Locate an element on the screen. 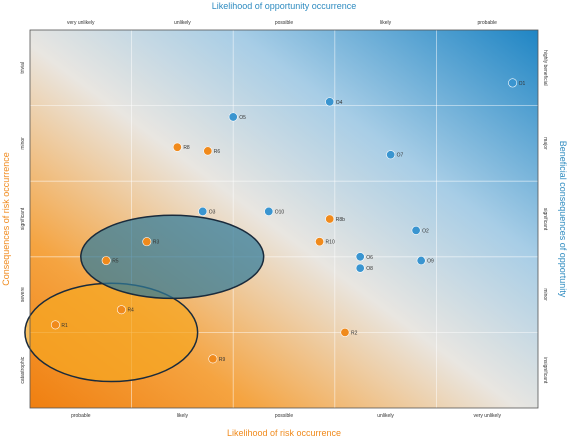 The image size is (568, 439). top-tick-label: likely is located at coordinates (386, 23).